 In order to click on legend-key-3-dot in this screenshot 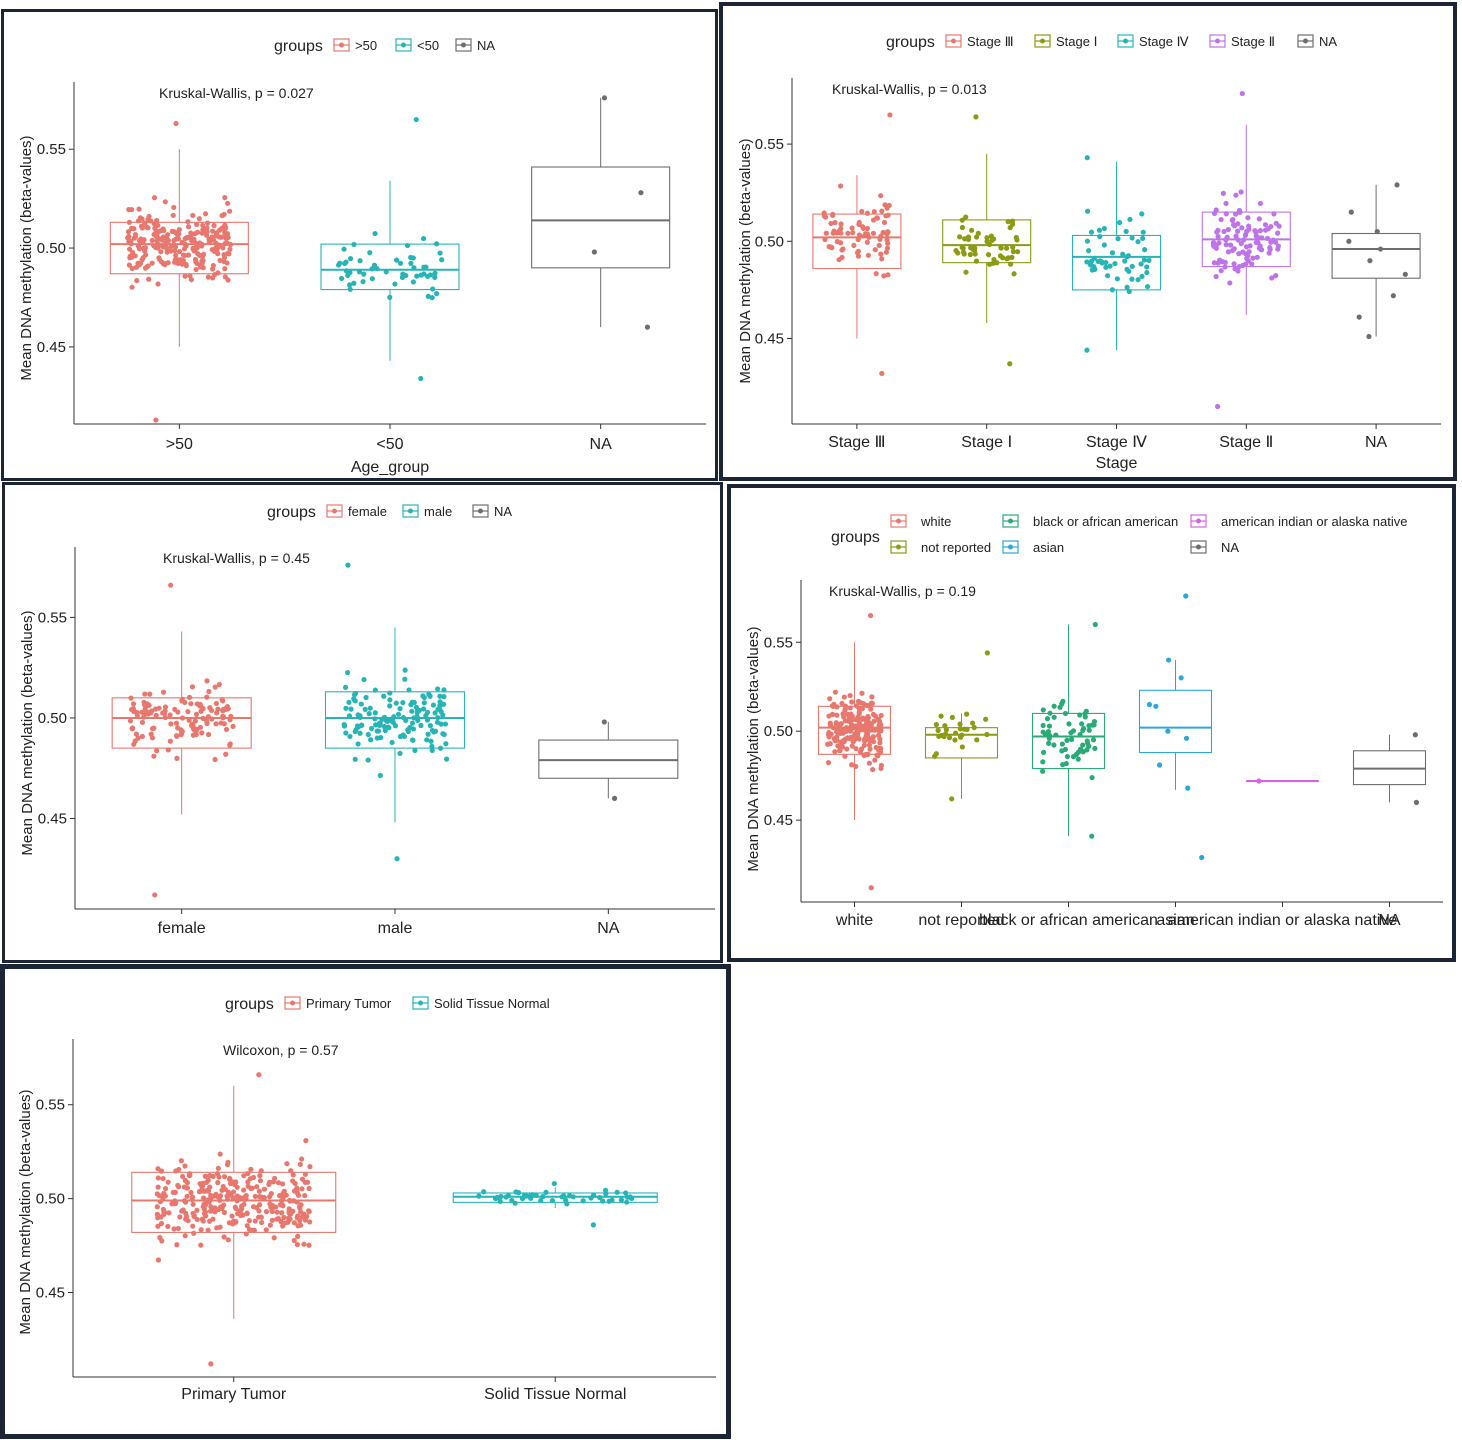, I will do `click(1217, 41)`.